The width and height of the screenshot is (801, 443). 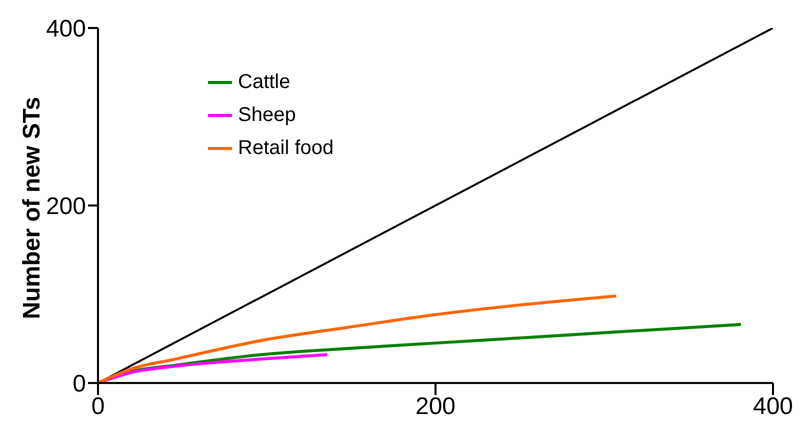 What do you see at coordinates (773, 406) in the screenshot?
I see `x-tick-label: 400` at bounding box center [773, 406].